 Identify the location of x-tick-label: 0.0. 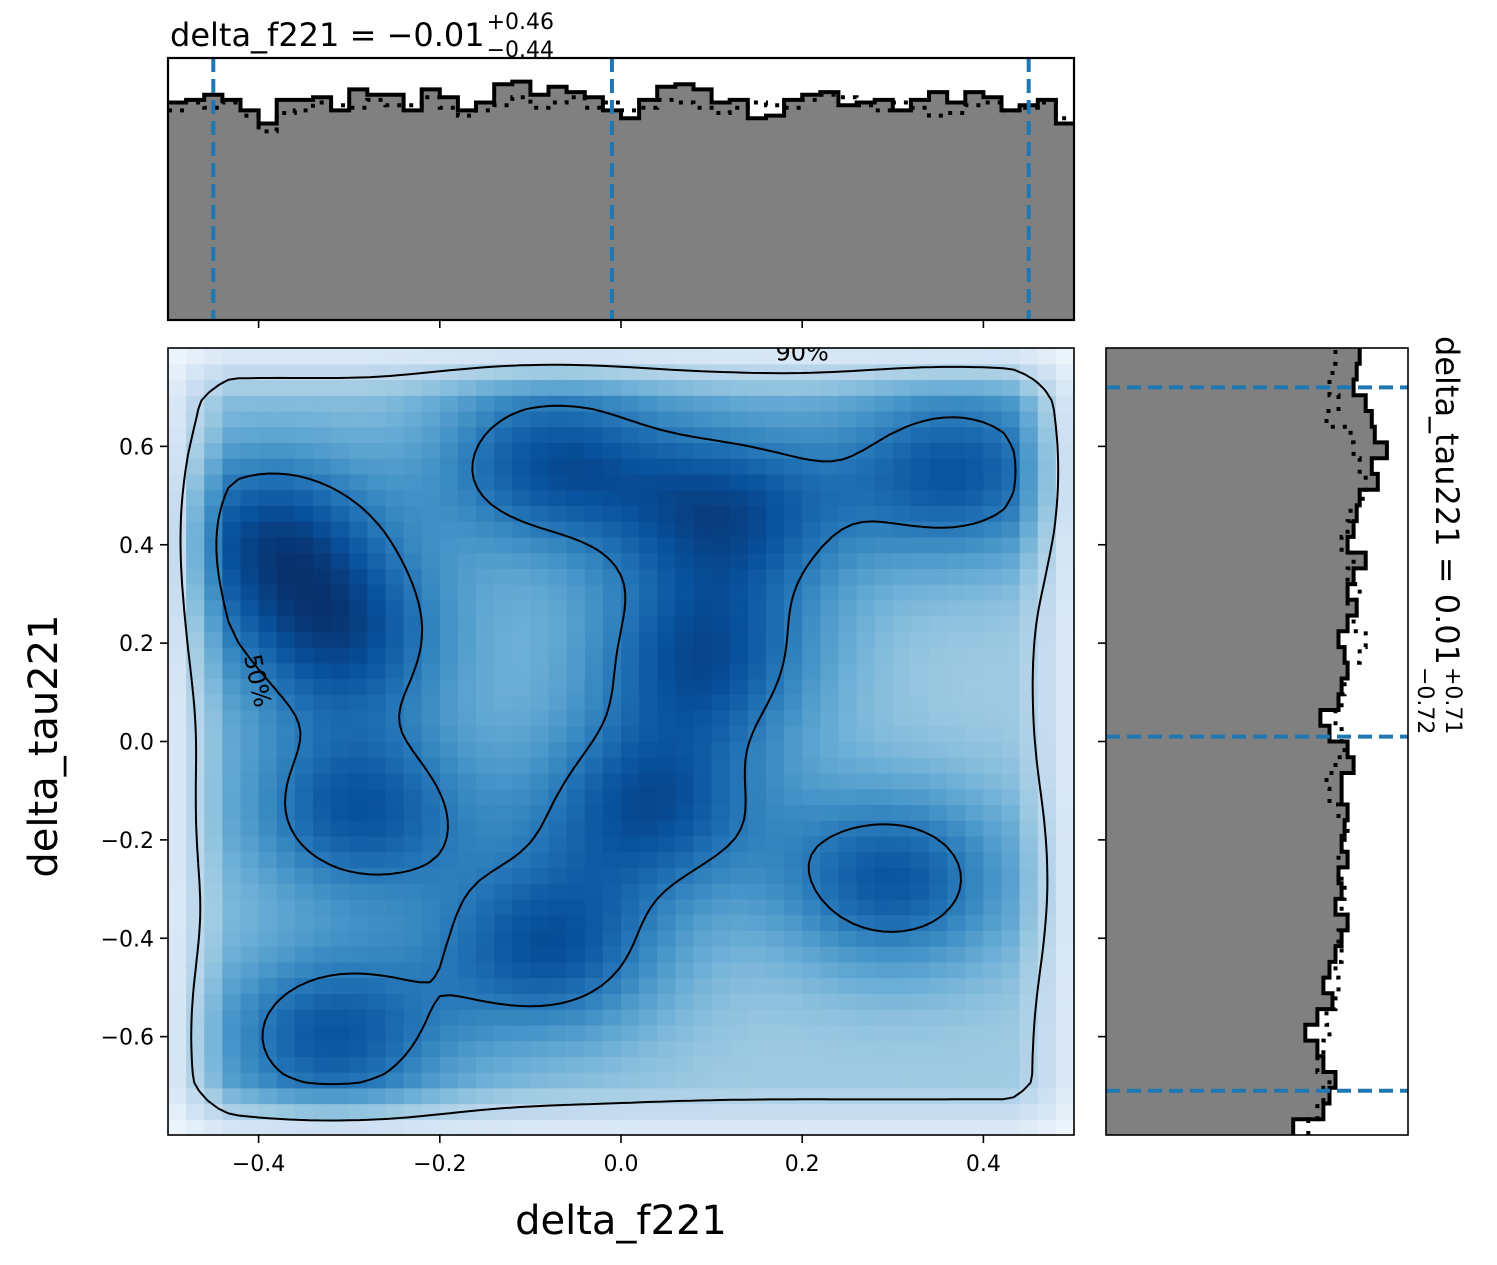
(621, 1164).